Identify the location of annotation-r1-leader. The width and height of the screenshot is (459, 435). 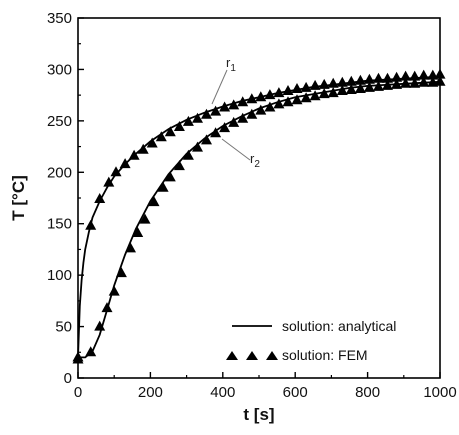
(219, 87).